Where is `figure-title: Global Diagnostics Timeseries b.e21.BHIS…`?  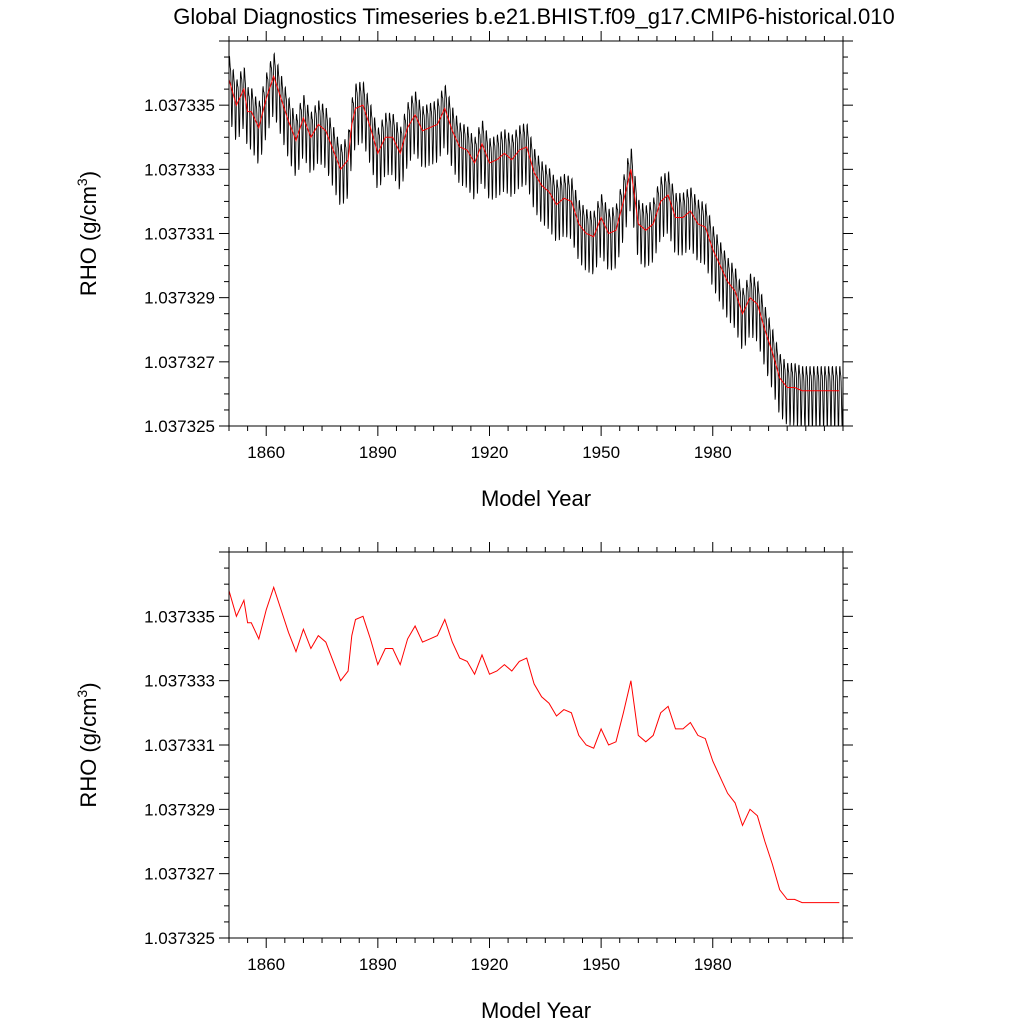 figure-title: Global Diagnostics Timeseries b.e21.BHIS… is located at coordinates (533, 16).